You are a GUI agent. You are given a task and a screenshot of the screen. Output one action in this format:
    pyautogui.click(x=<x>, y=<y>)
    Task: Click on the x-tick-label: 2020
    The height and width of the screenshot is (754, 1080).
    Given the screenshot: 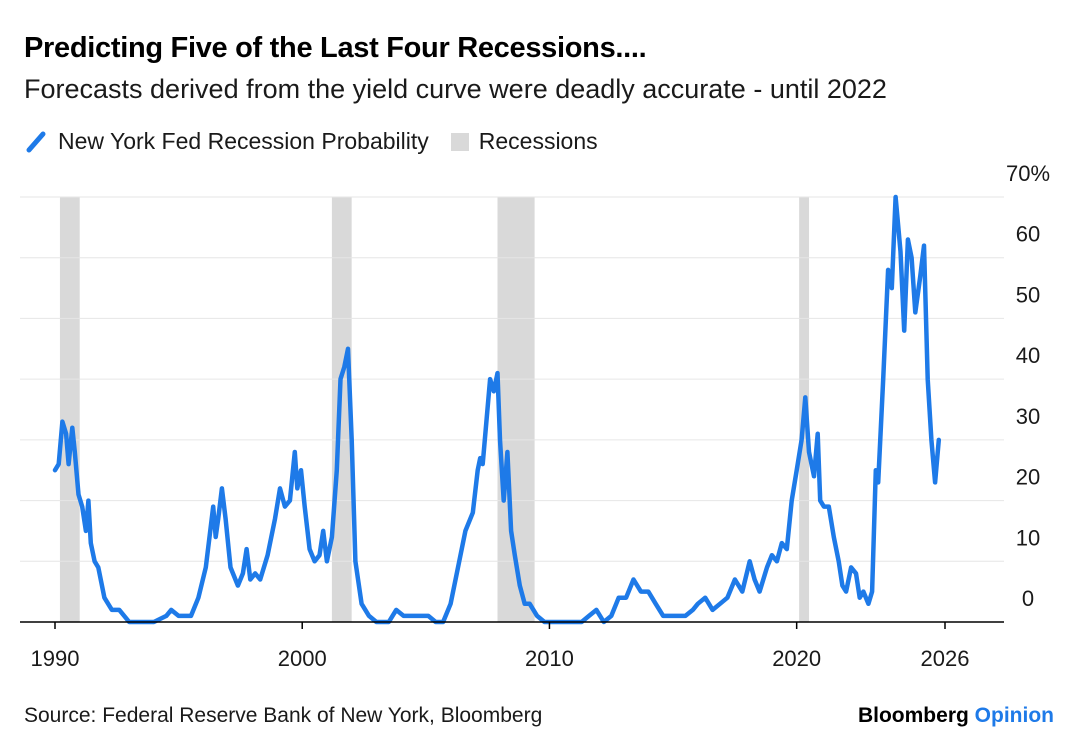 What is the action you would take?
    pyautogui.click(x=796, y=658)
    